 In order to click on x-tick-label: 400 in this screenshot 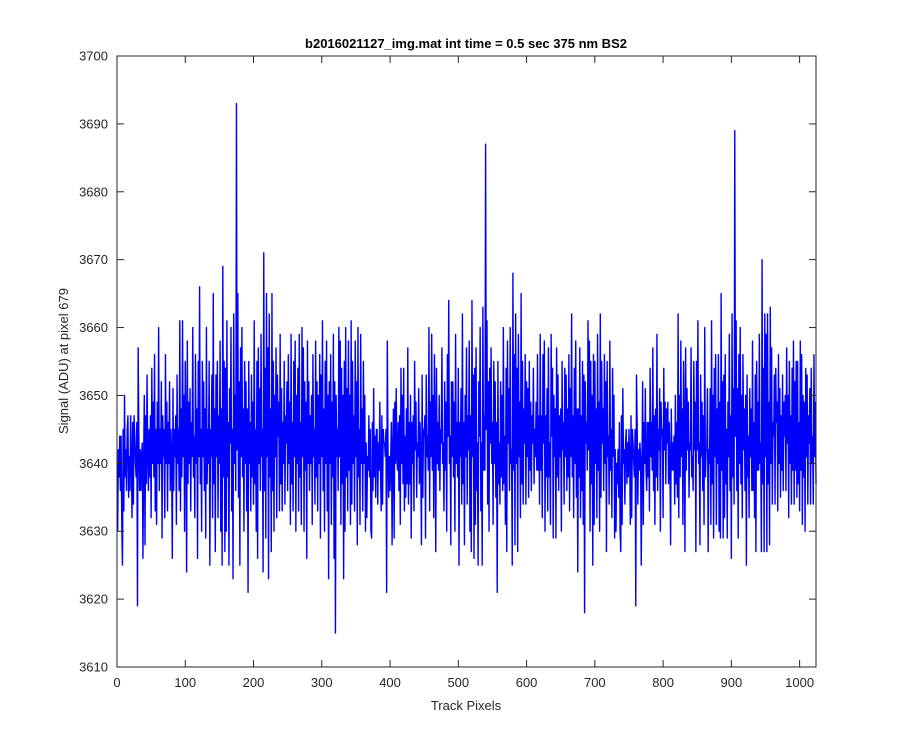, I will do `click(390, 682)`.